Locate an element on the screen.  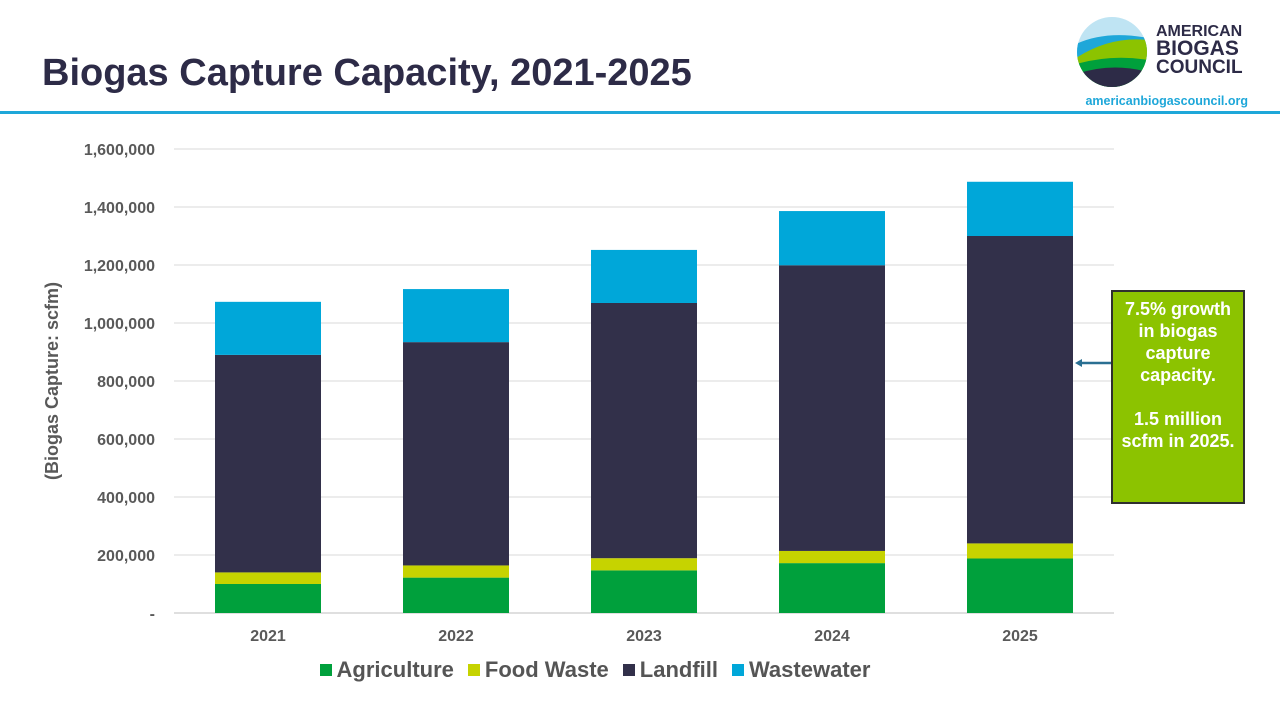
logo-line-american: AMERICAN is located at coordinates (1199, 31).